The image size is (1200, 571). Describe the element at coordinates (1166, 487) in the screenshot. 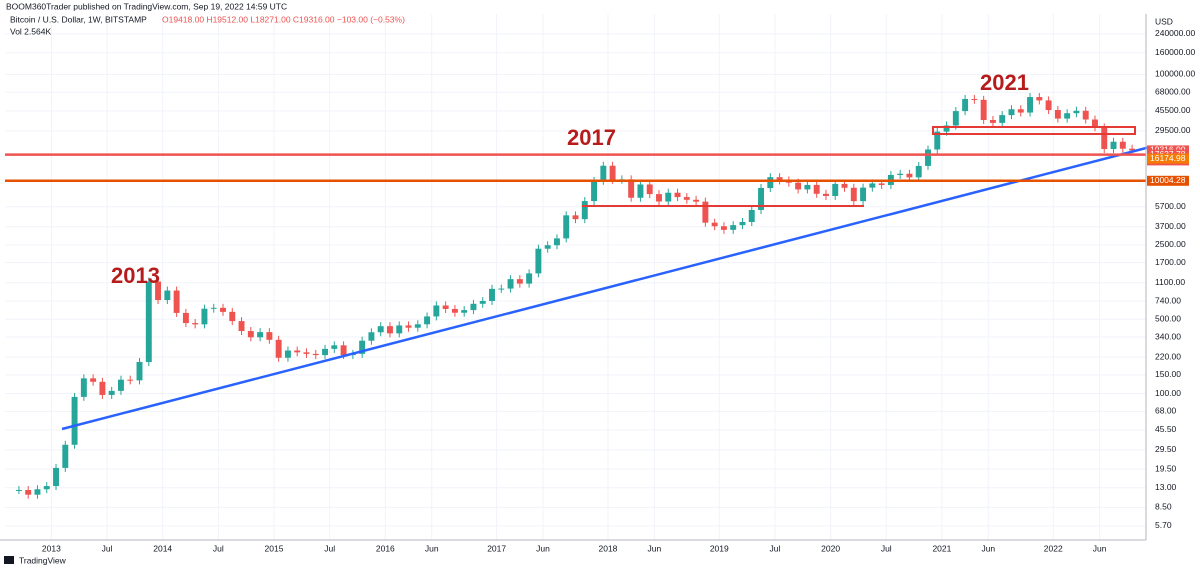

I see `y-tick-label: 13.00` at that location.